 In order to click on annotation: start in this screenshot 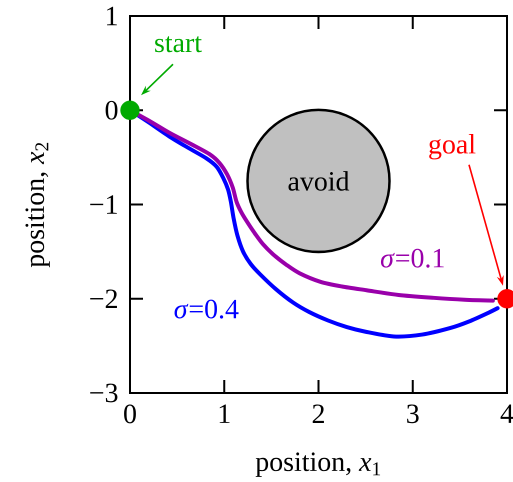, I will do `click(178, 44)`.